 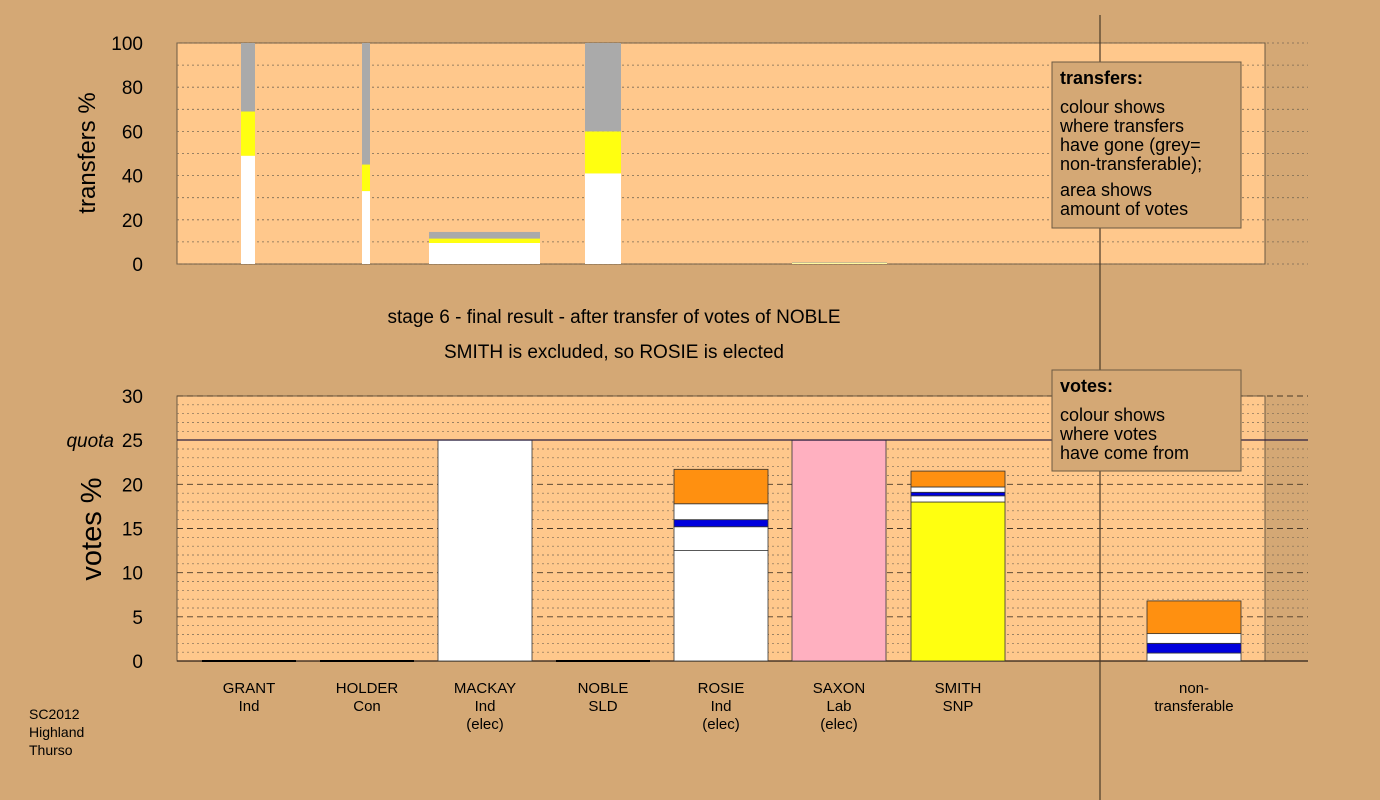 I want to click on transfers-legend-line: have gone (grey=, so click(x=1130, y=145).